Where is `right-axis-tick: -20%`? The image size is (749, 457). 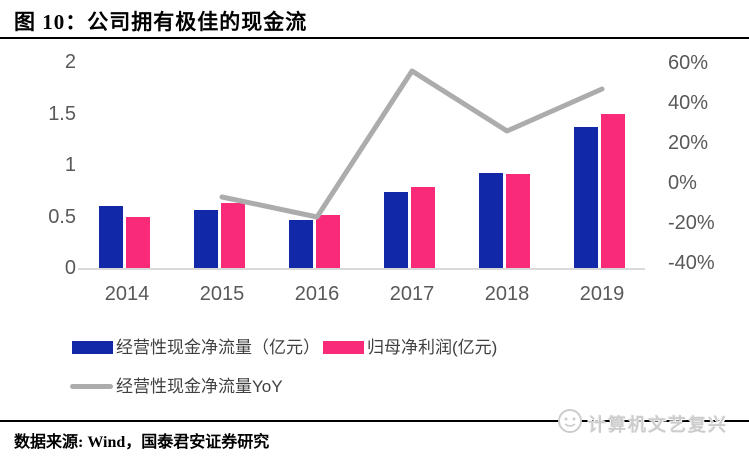 right-axis-tick: -20% is located at coordinates (691, 223).